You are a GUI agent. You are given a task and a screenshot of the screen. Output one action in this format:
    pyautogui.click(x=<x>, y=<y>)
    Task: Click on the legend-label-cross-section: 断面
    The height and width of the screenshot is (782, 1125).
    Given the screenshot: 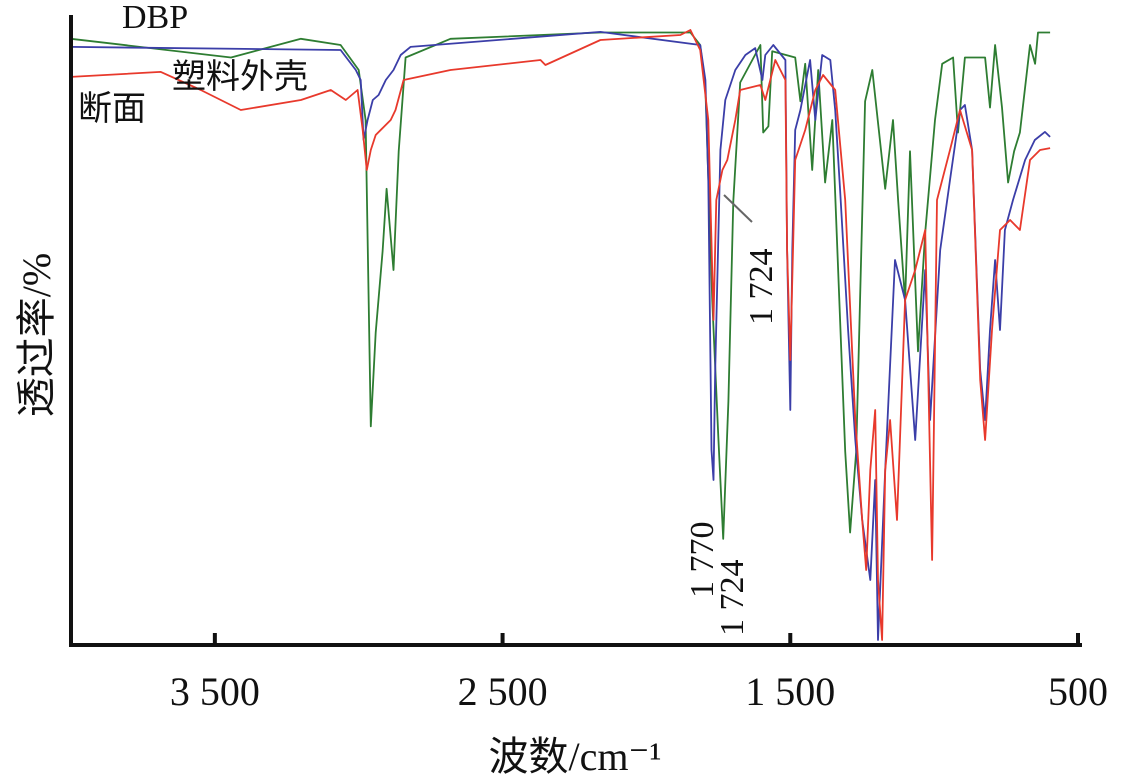 What is the action you would take?
    pyautogui.click(x=112, y=109)
    